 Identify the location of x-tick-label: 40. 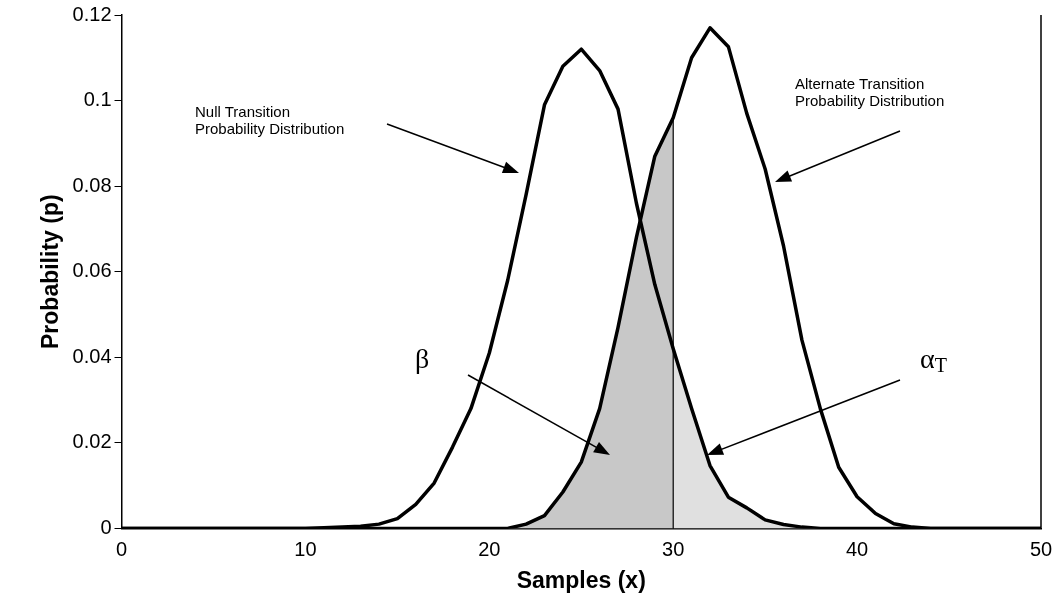
(857, 548).